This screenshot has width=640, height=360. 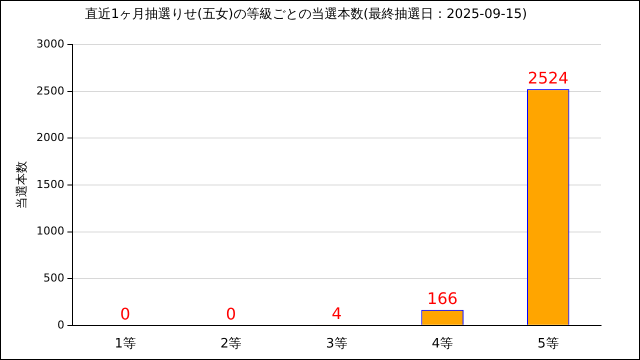 What do you see at coordinates (53, 277) in the screenshot?
I see `y-tick-label: 500` at bounding box center [53, 277].